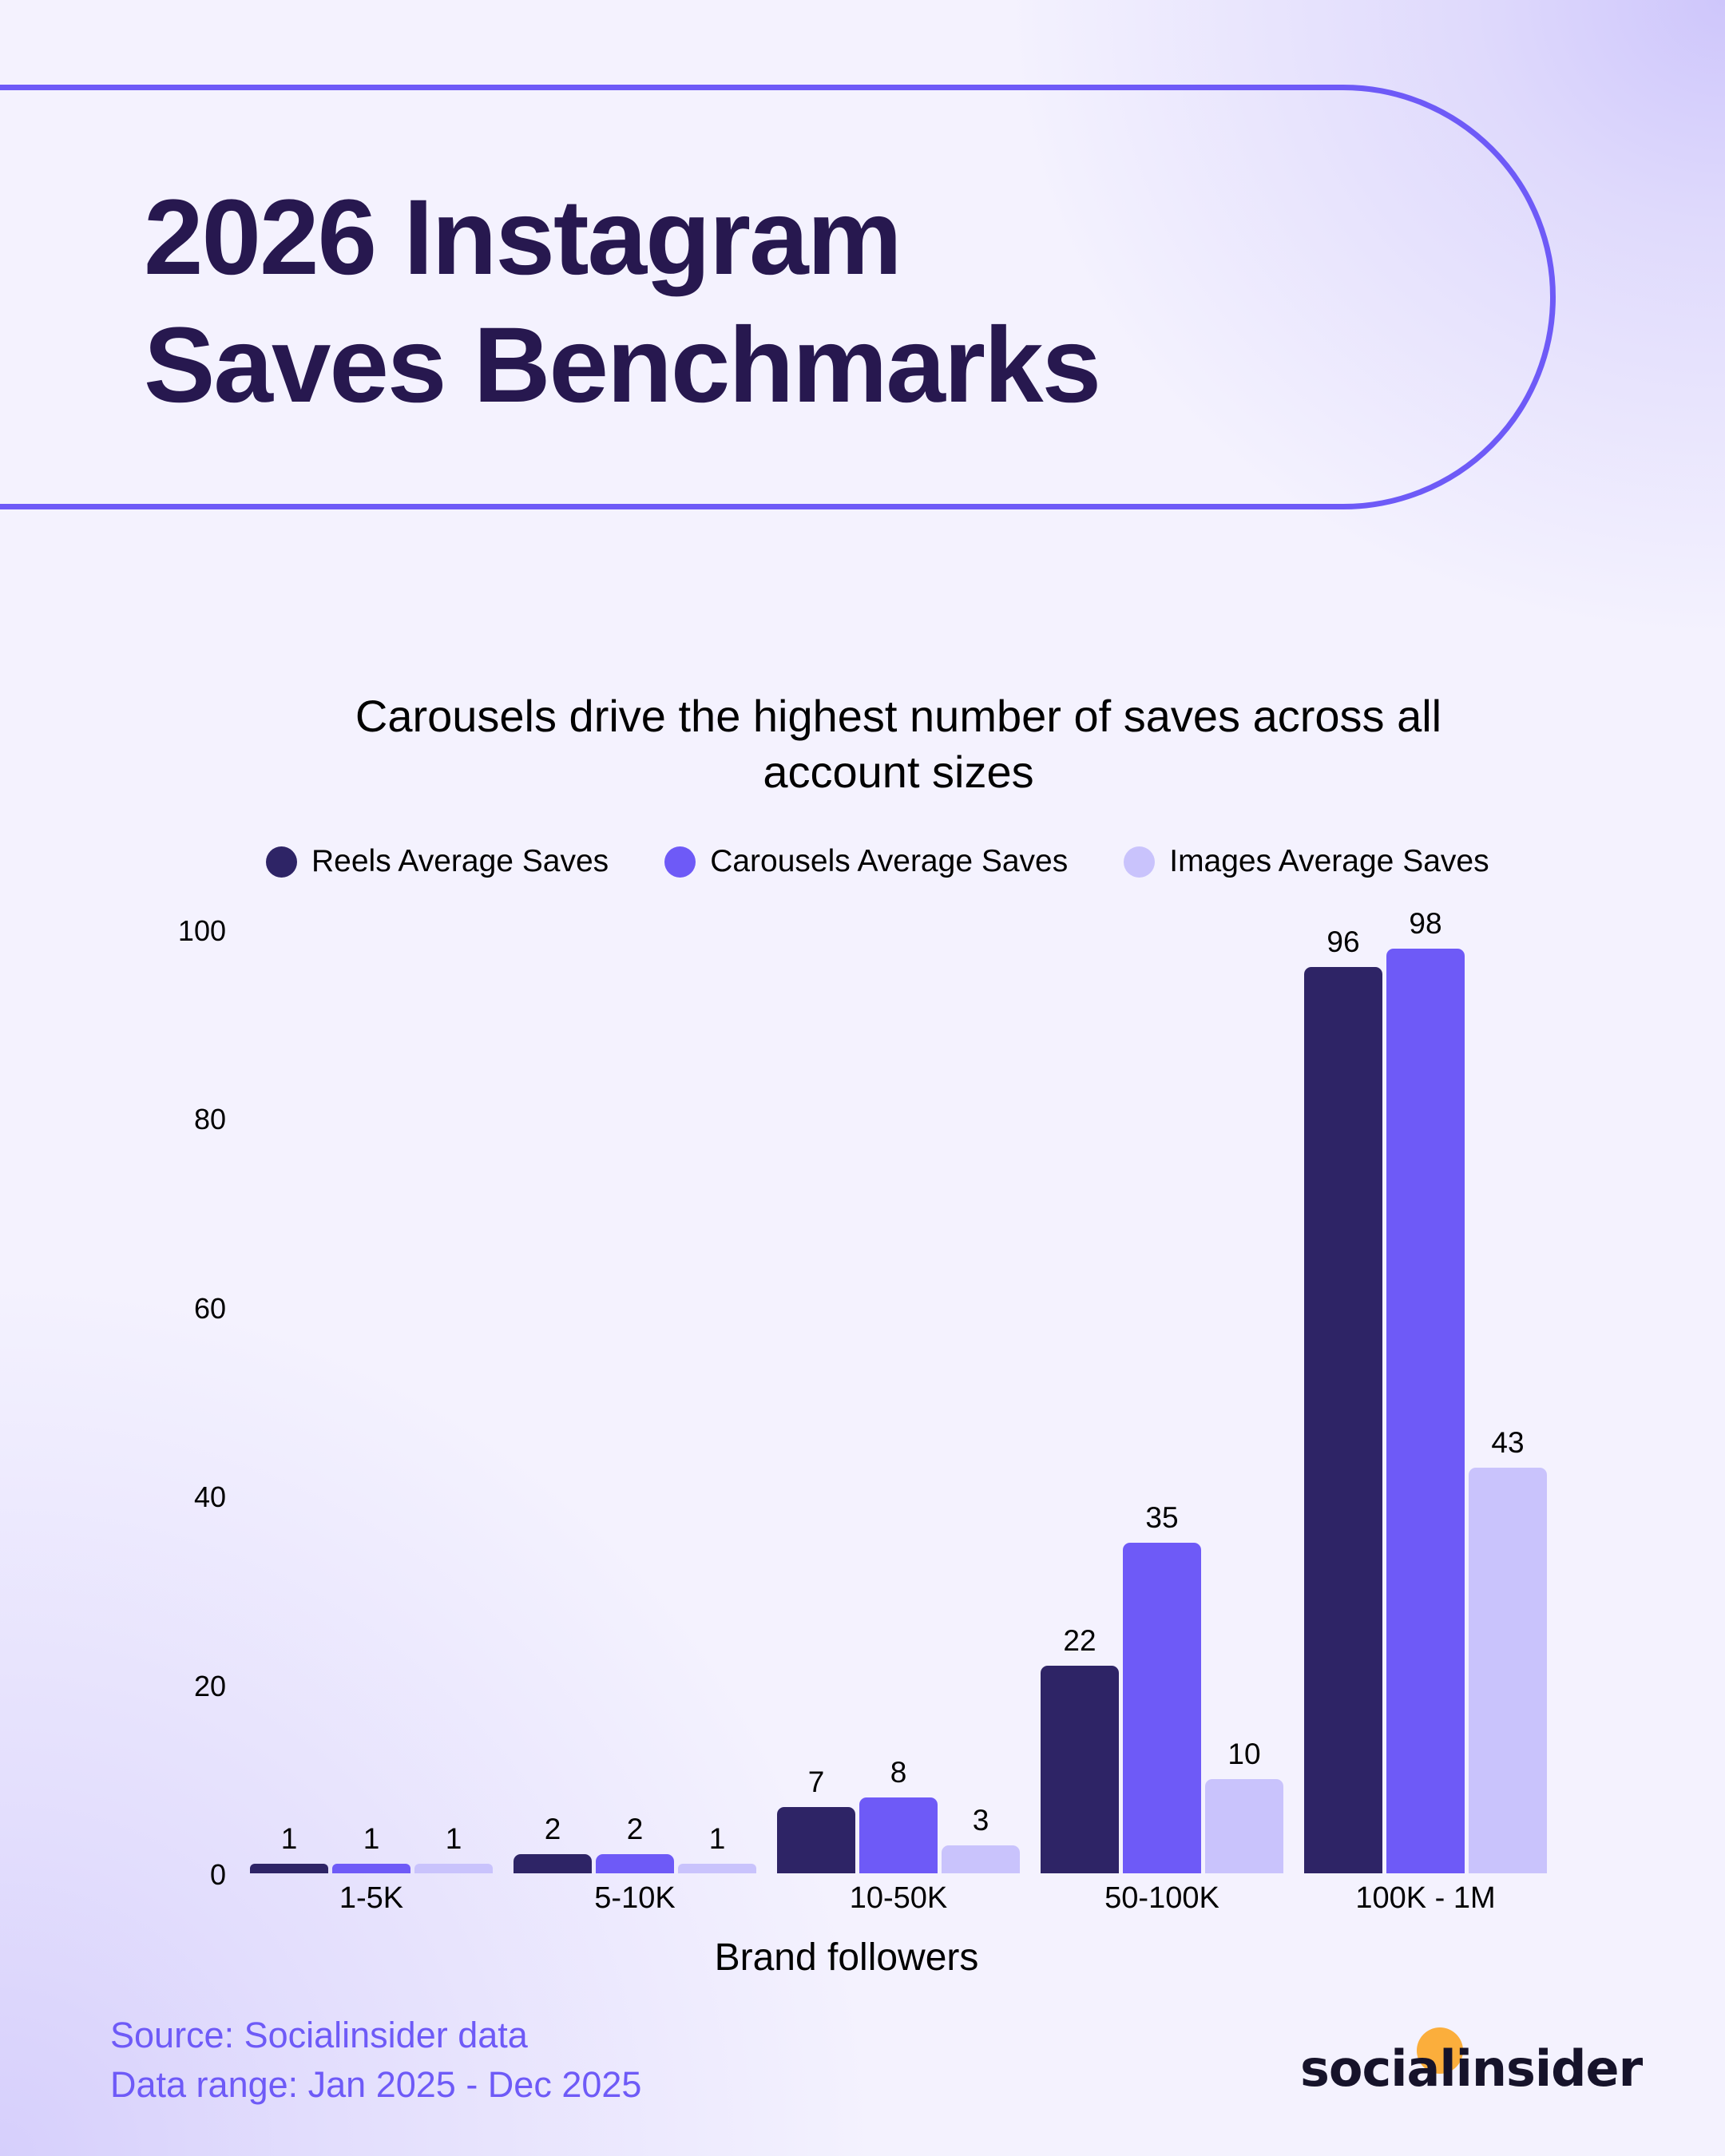  What do you see at coordinates (282, 862) in the screenshot?
I see `legend-dot-reels-icon` at bounding box center [282, 862].